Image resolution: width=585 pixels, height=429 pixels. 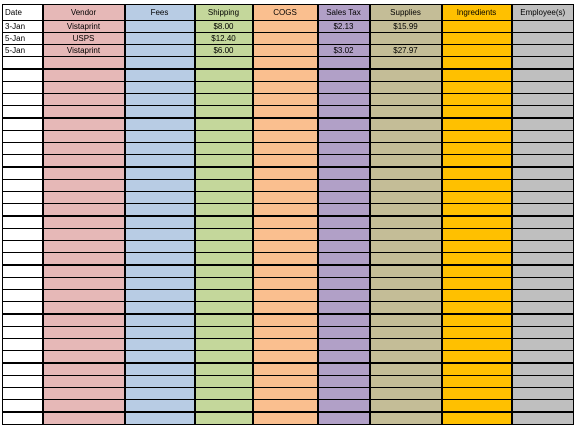 I want to click on cell-shipping: $6.00, so click(x=223, y=50).